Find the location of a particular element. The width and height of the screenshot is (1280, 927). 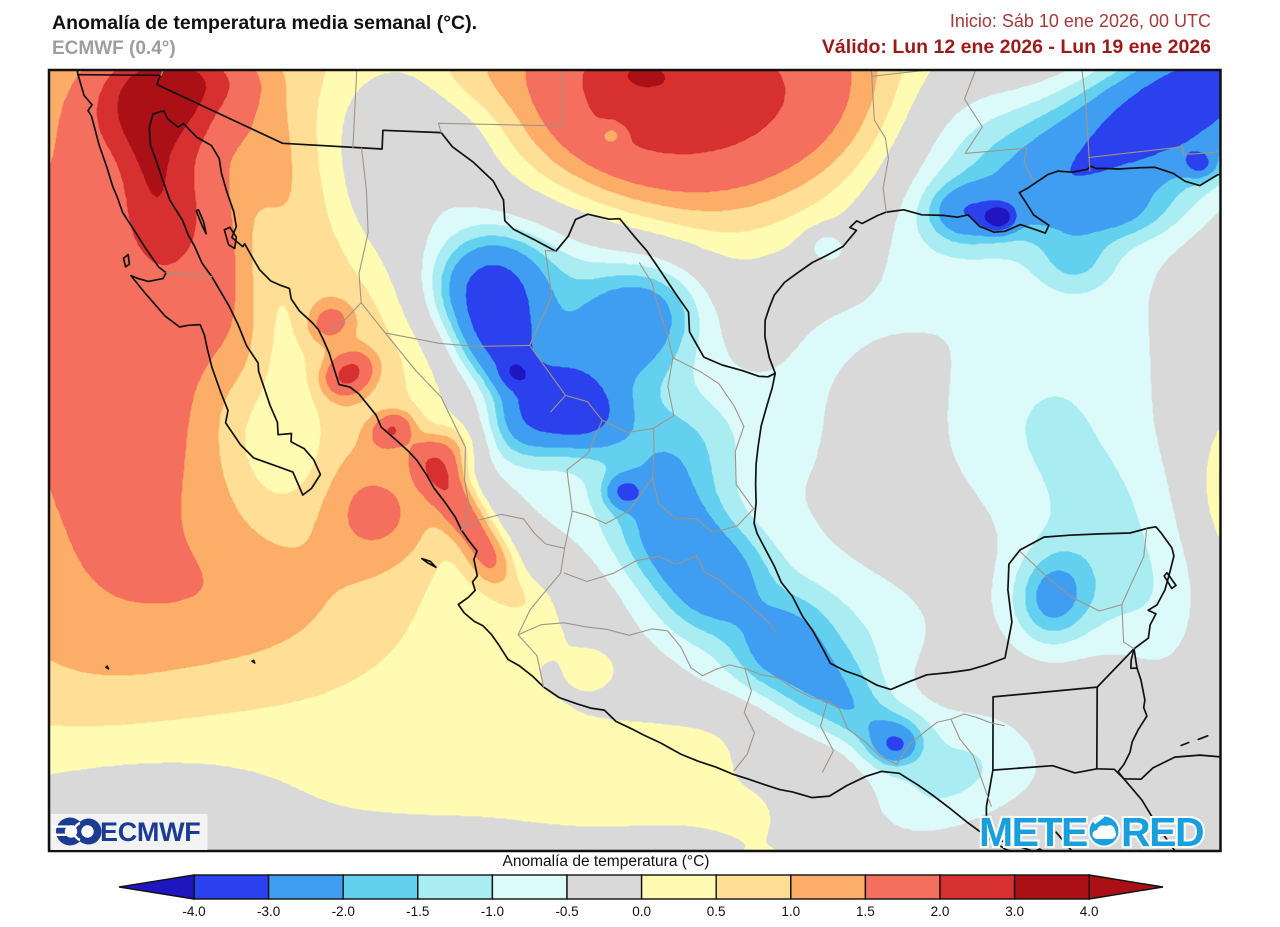

svg-text: -4.0 is located at coordinates (193, 911).